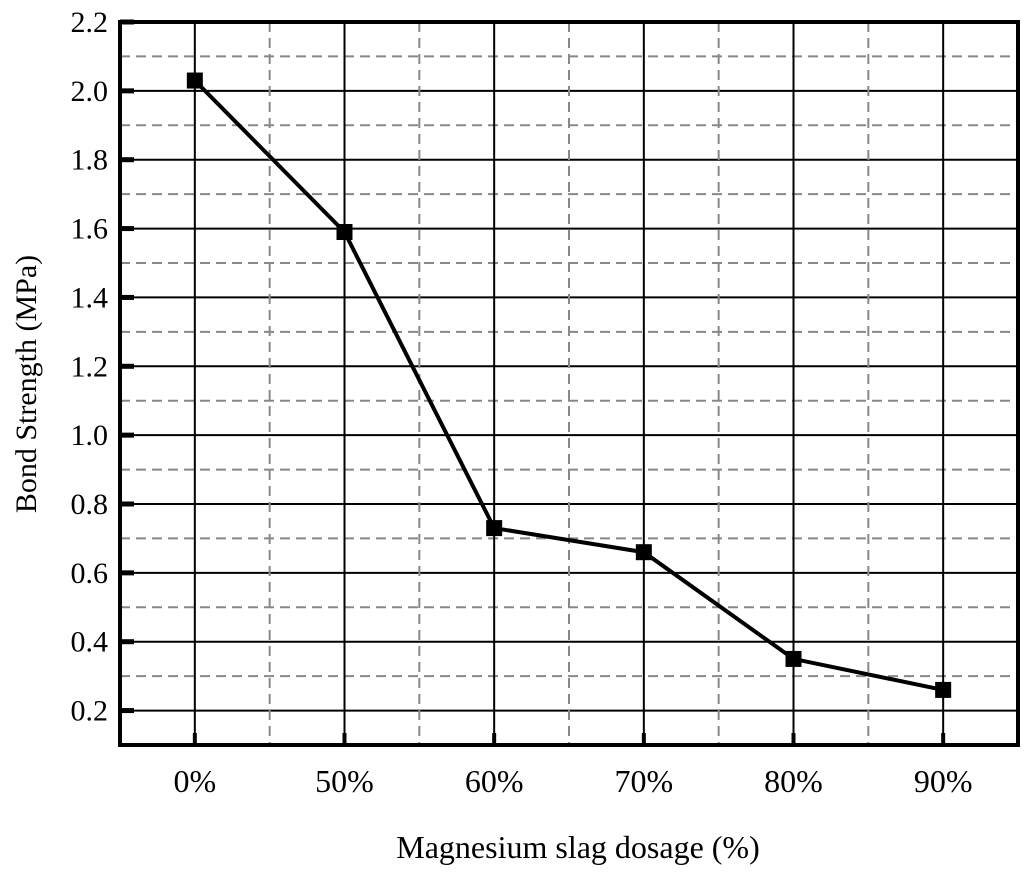 This screenshot has width=1026, height=874. What do you see at coordinates (943, 781) in the screenshot?
I see `x-tick-label: 90%` at bounding box center [943, 781].